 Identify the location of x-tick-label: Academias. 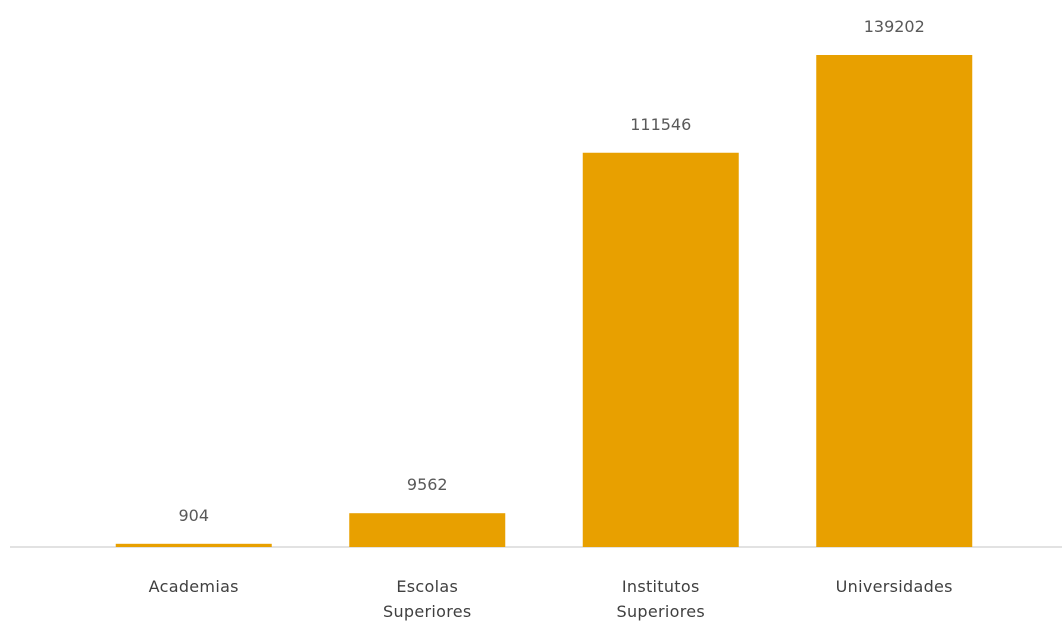
(193, 586).